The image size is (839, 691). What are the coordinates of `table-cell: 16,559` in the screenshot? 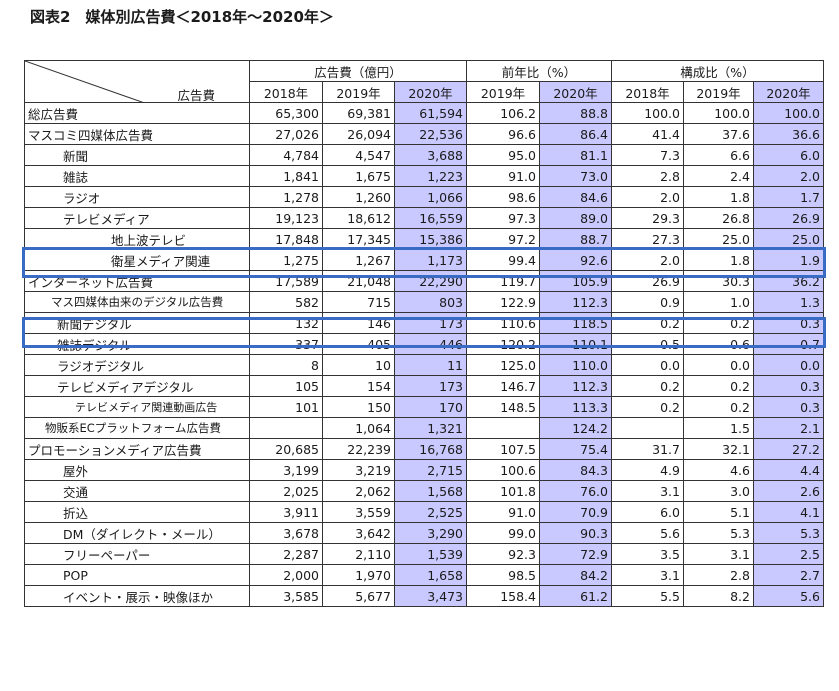 It's located at (430, 218).